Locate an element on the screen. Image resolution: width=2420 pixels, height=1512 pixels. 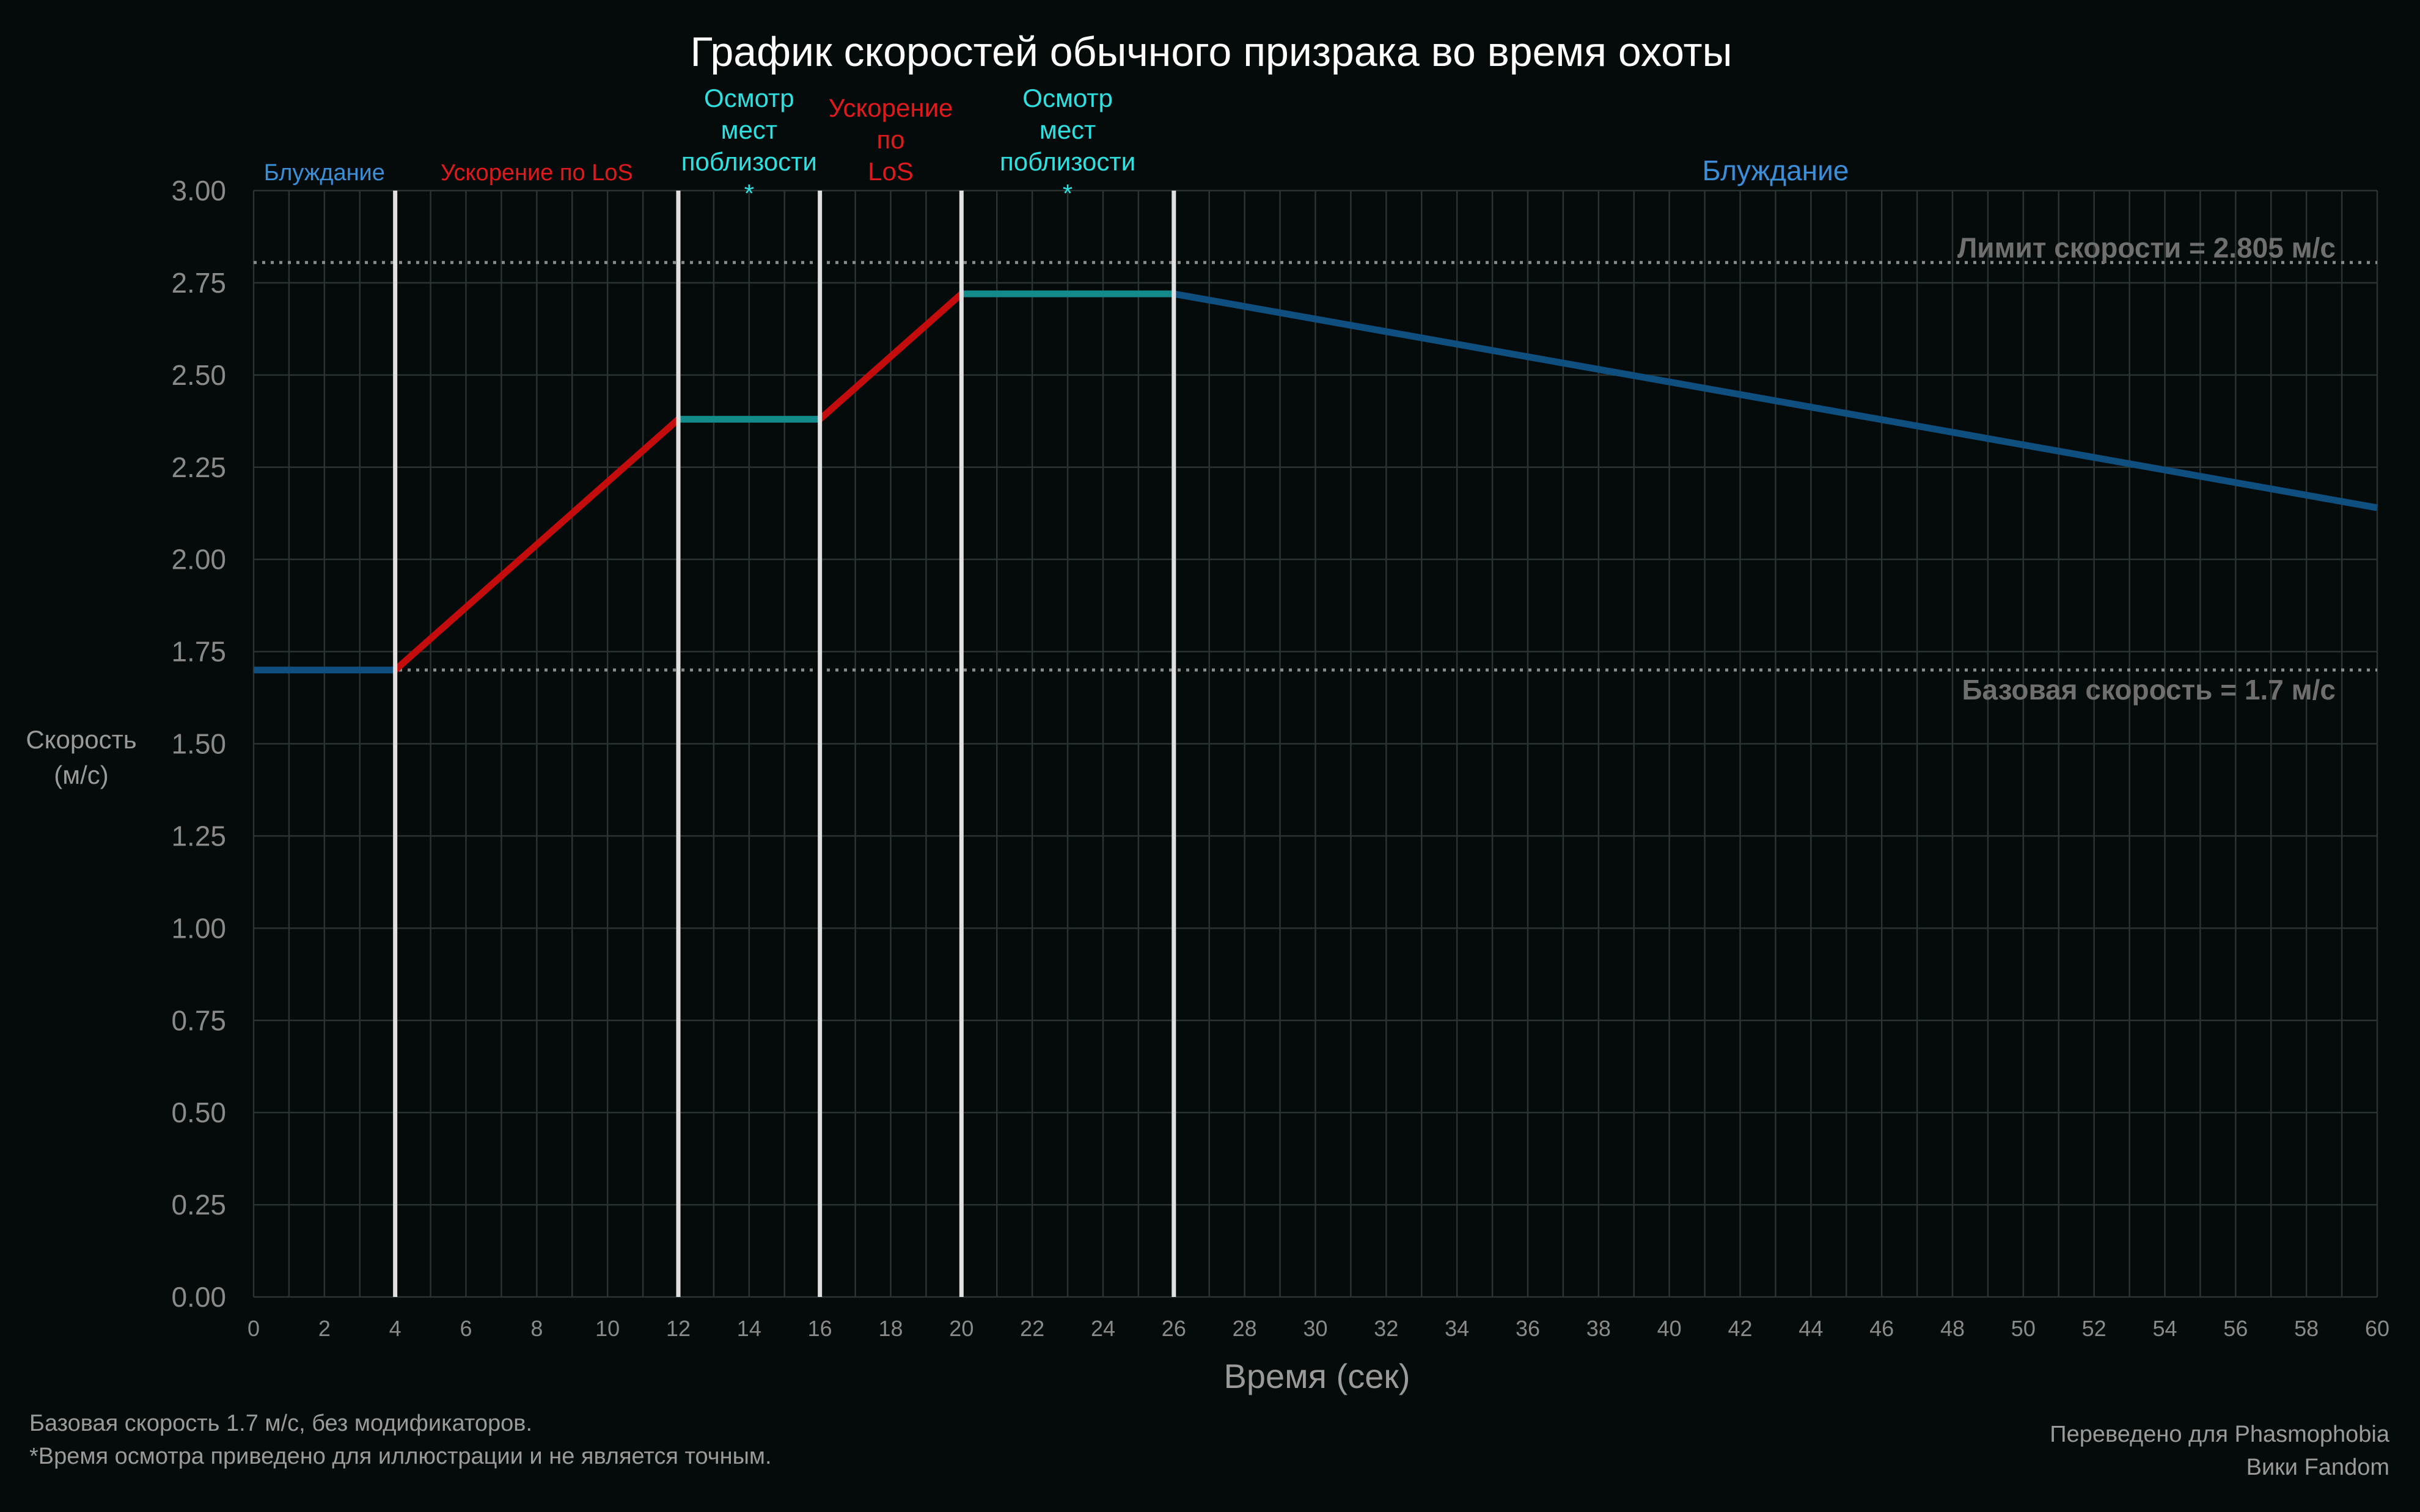
reference-line-label: Лимит скорости = 2.805 м/с is located at coordinates (2146, 248).